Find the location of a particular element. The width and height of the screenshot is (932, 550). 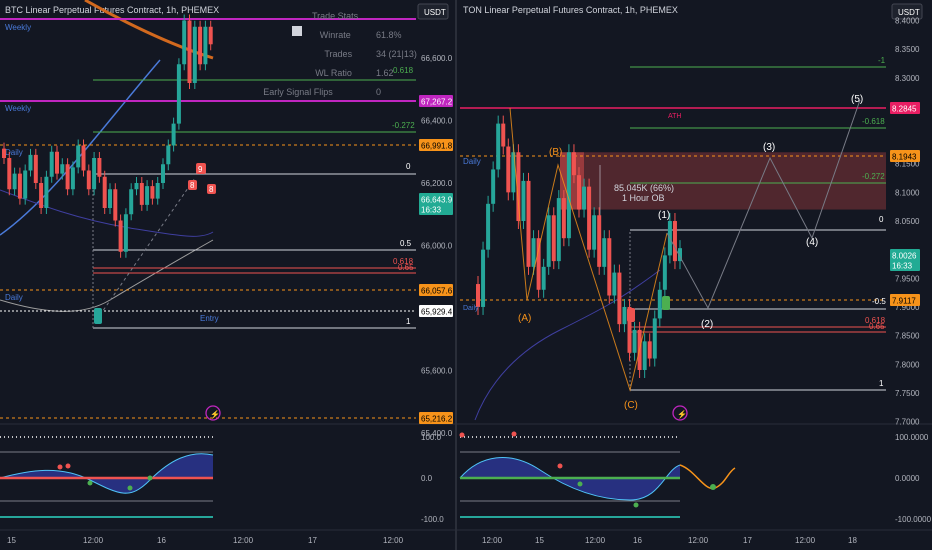

left-x-tick: 15 is located at coordinates (11, 540).